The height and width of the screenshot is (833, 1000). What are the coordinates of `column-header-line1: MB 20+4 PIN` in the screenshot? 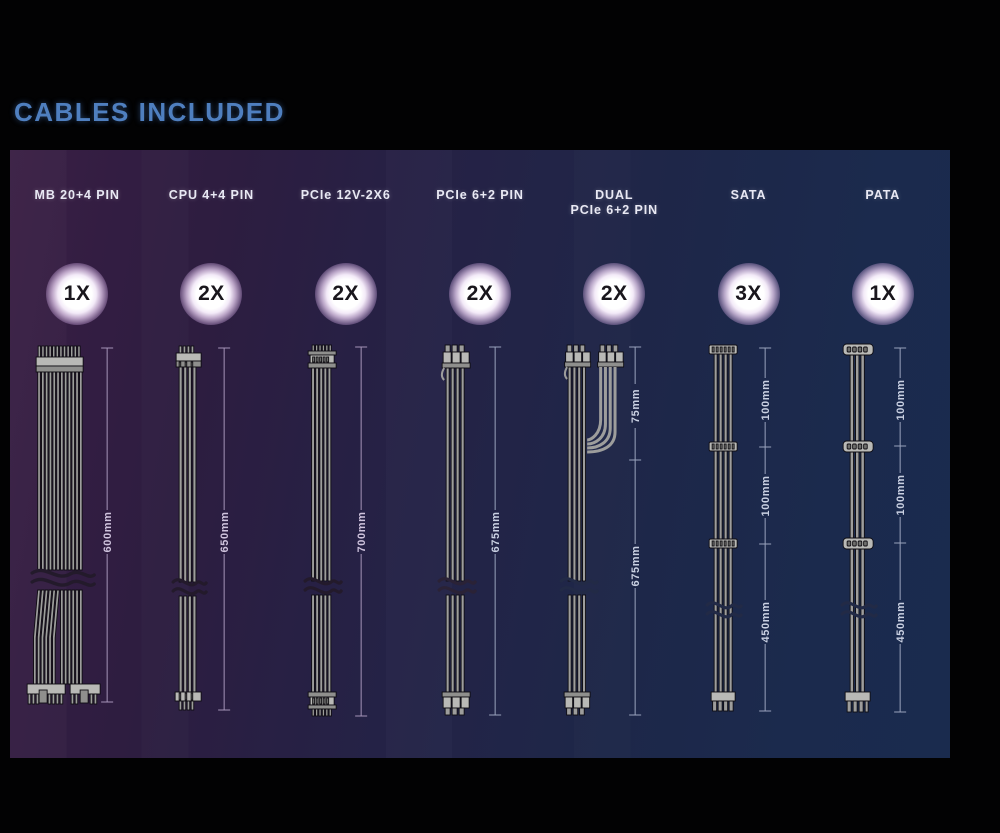 It's located at (77, 195).